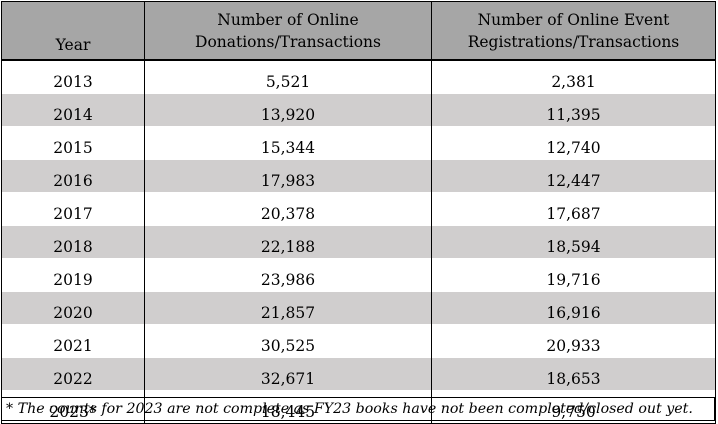 This screenshot has height=424, width=718. Describe the element at coordinates (288, 209) in the screenshot. I see `donations-cell: 20,378` at that location.